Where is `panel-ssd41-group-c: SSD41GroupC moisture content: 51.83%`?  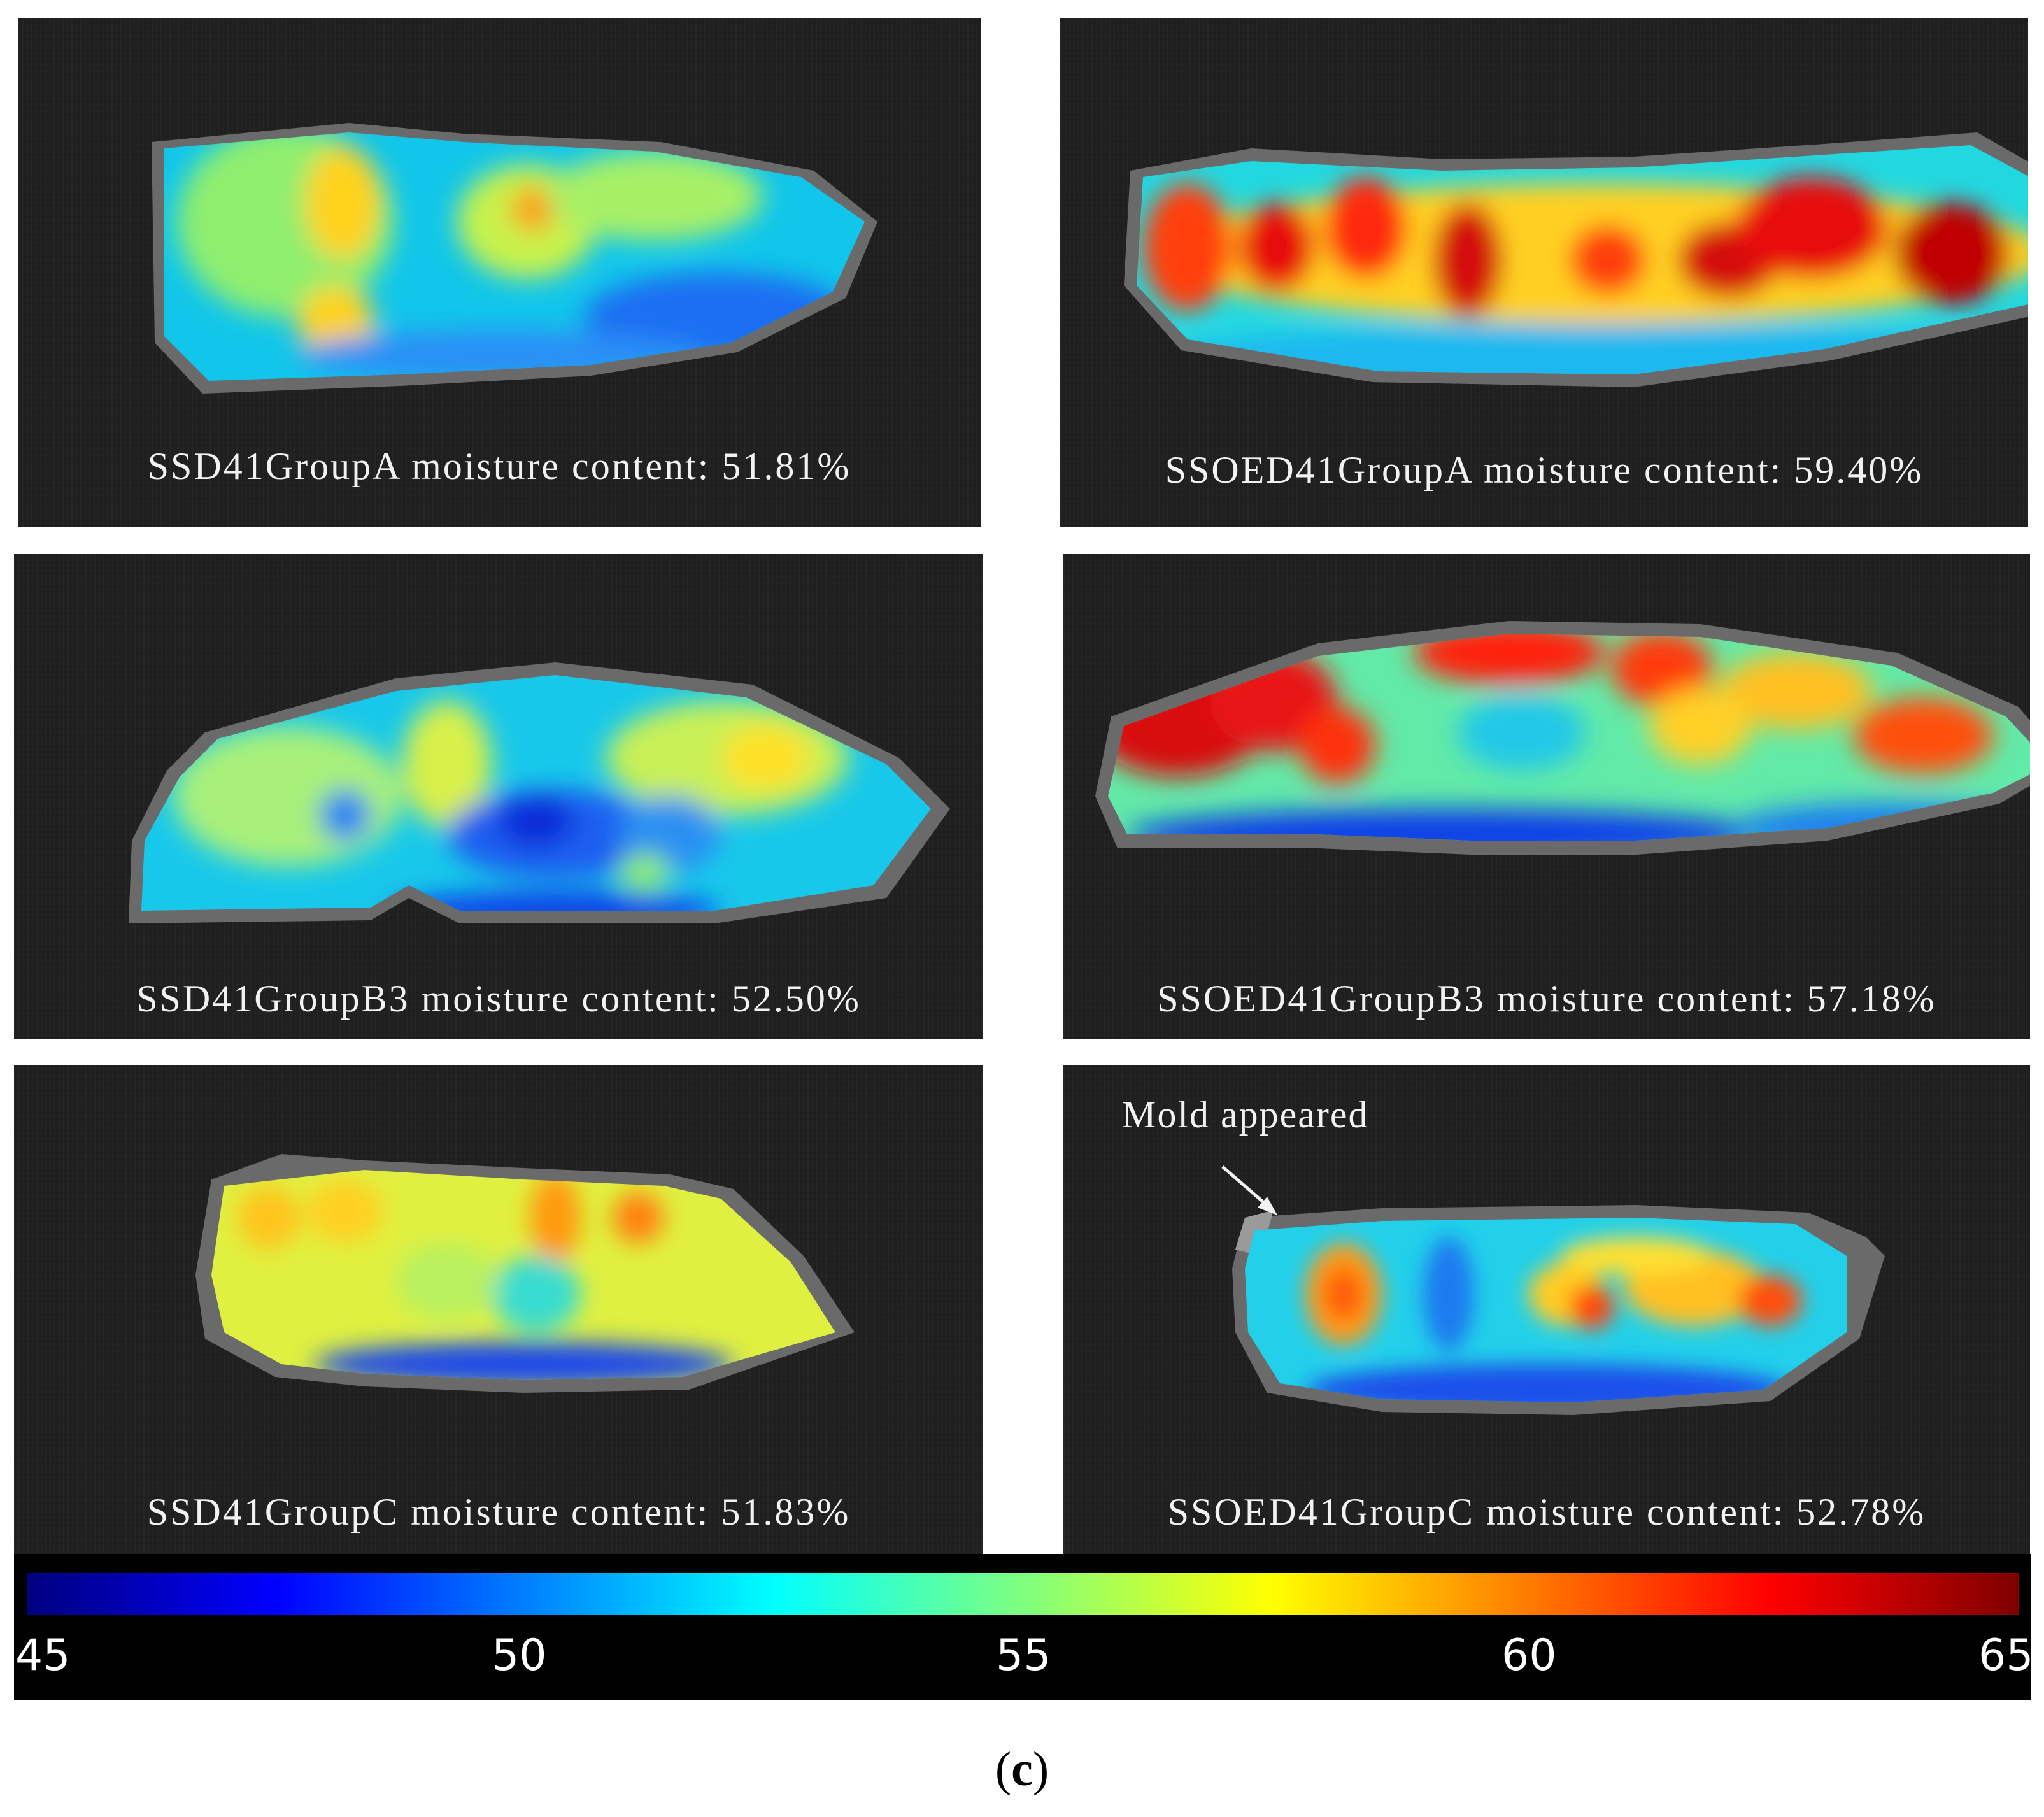
panel-ssd41-group-c: SSD41GroupC moisture content: 51.83% is located at coordinates (498, 1310).